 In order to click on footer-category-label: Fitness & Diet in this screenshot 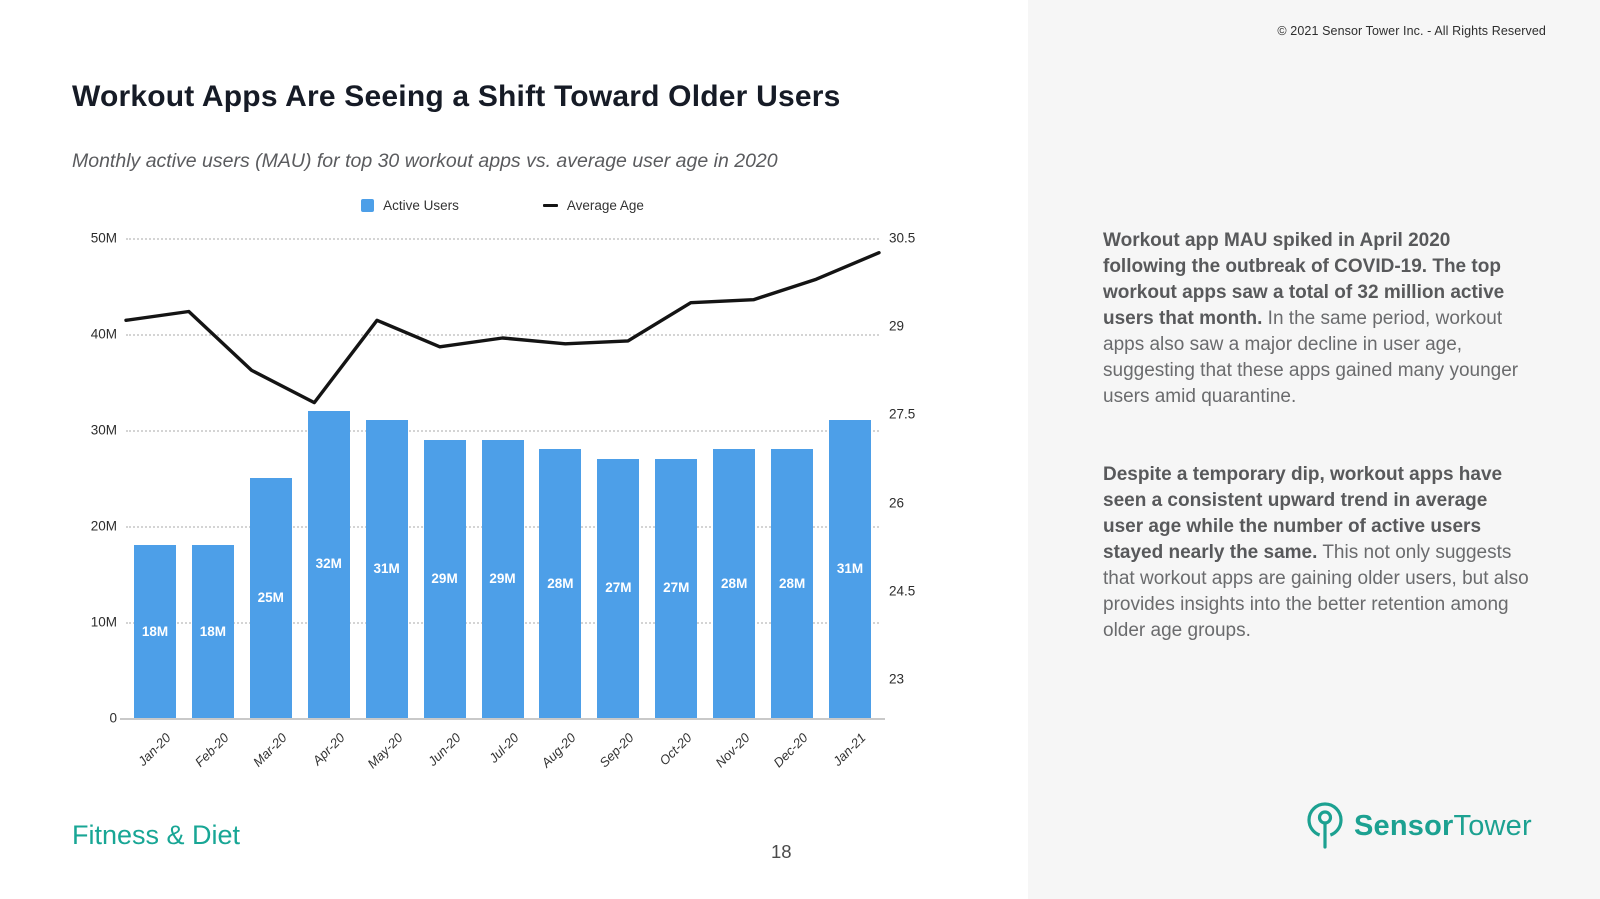, I will do `click(156, 835)`.